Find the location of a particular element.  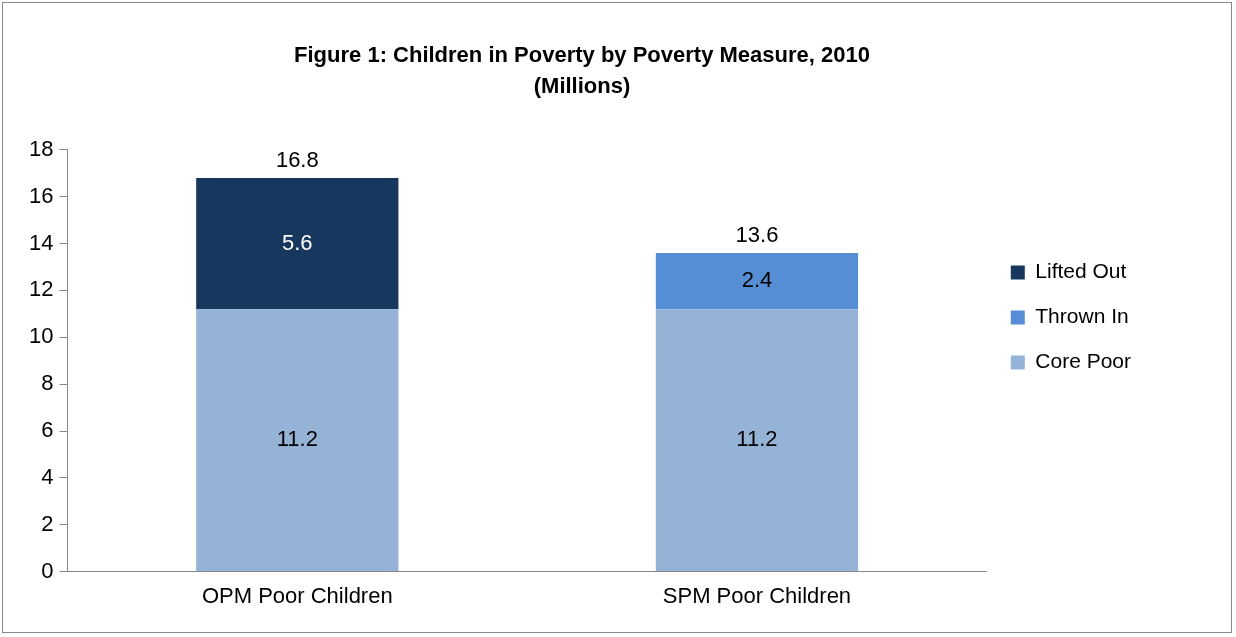

x-tick-label: SPM Poor Children is located at coordinates (757, 595).